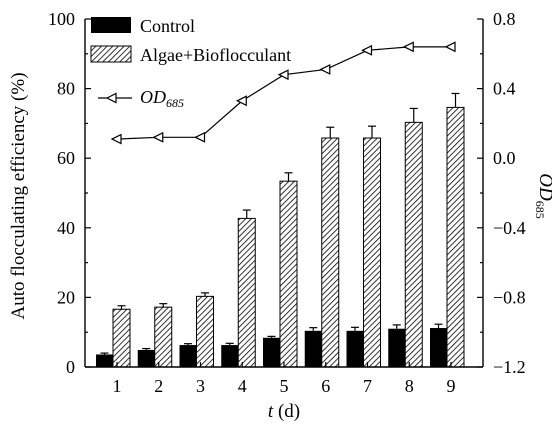  What do you see at coordinates (117, 386) in the screenshot?
I see `x-tick-label: 1` at bounding box center [117, 386].